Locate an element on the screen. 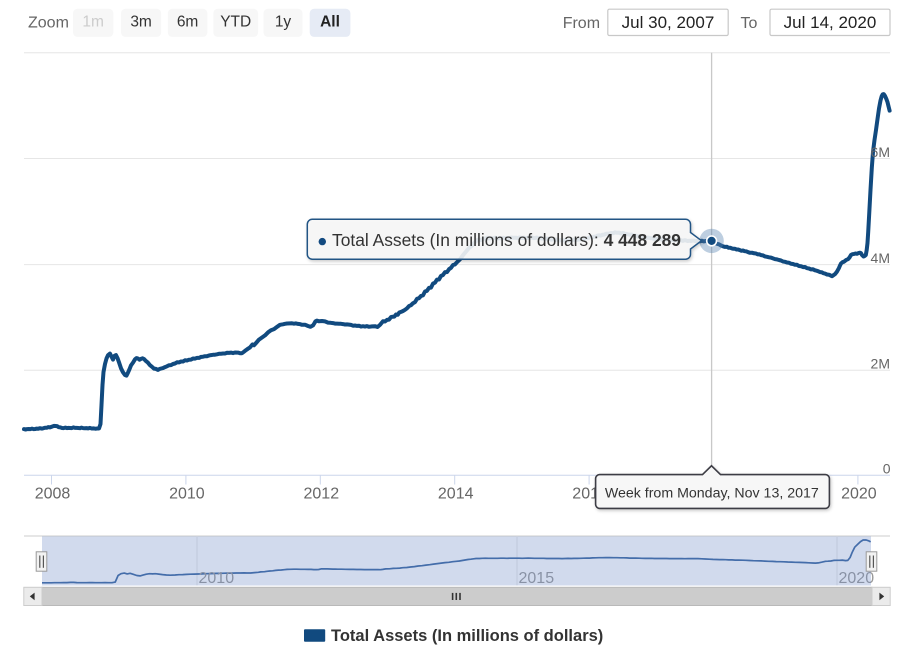 The width and height of the screenshot is (909, 660). svg-text: 6M is located at coordinates (880, 152).